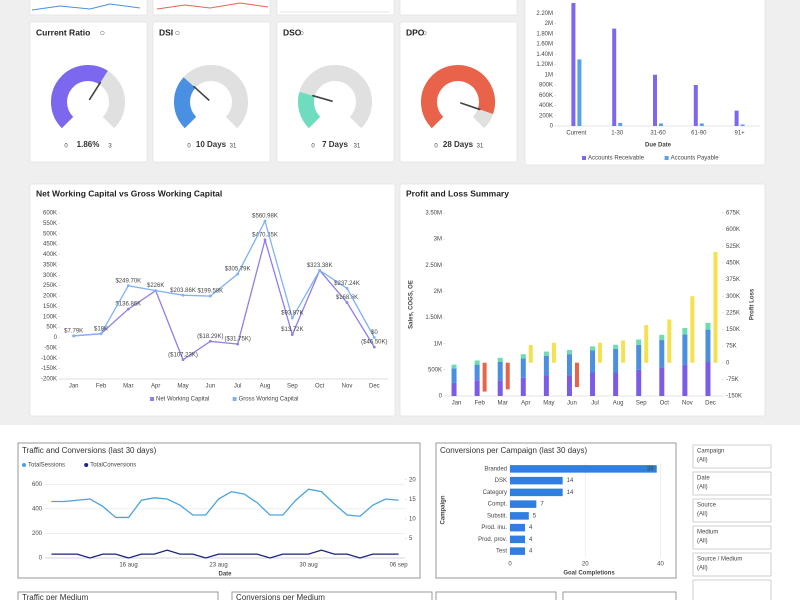  Describe the element at coordinates (710, 452) in the screenshot. I see `filter-label: Campaign` at that location.